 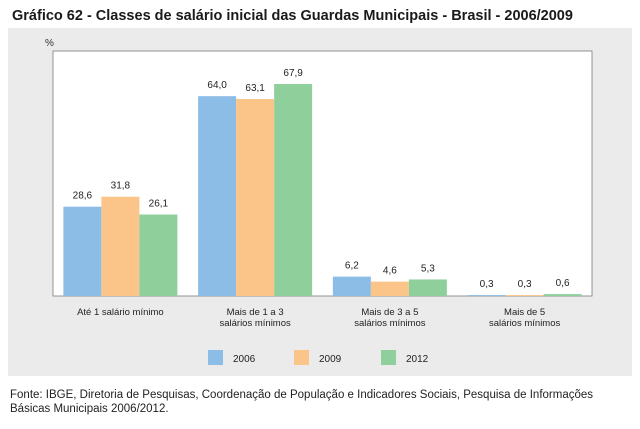 I want to click on legend-swatch-2009, so click(x=301, y=357).